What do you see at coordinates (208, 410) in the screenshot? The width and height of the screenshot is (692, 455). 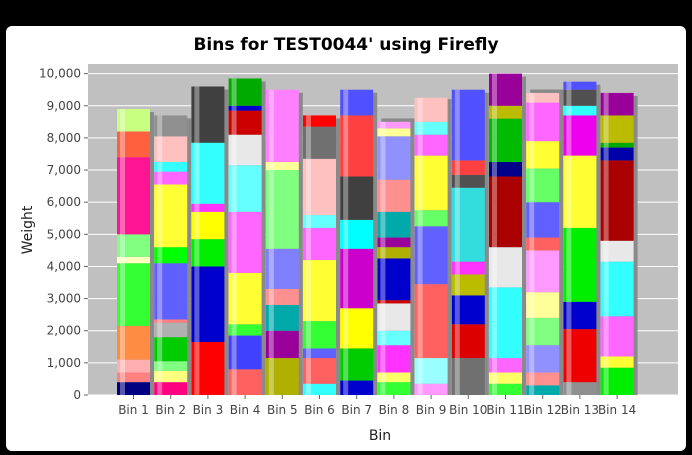 I see `x-tick-label: Bin 3` at bounding box center [208, 410].